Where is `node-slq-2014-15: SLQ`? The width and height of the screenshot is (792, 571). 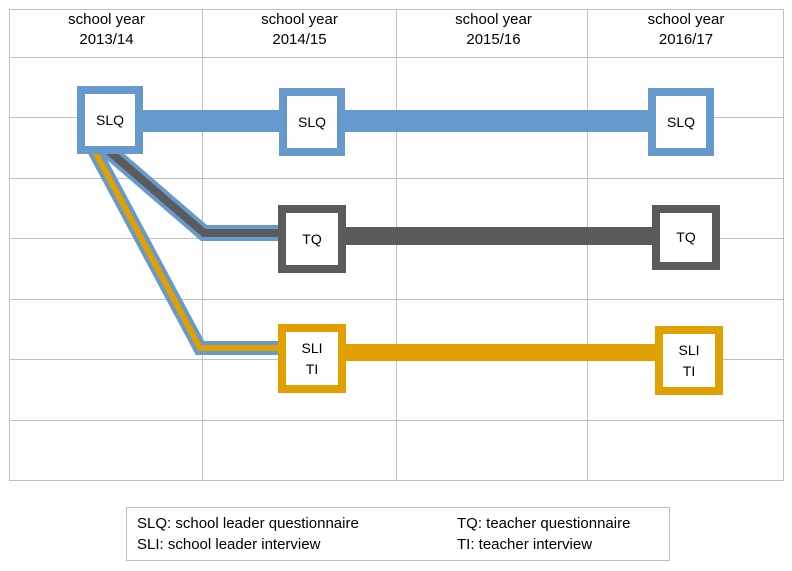
node-slq-2014-15: SLQ is located at coordinates (312, 122).